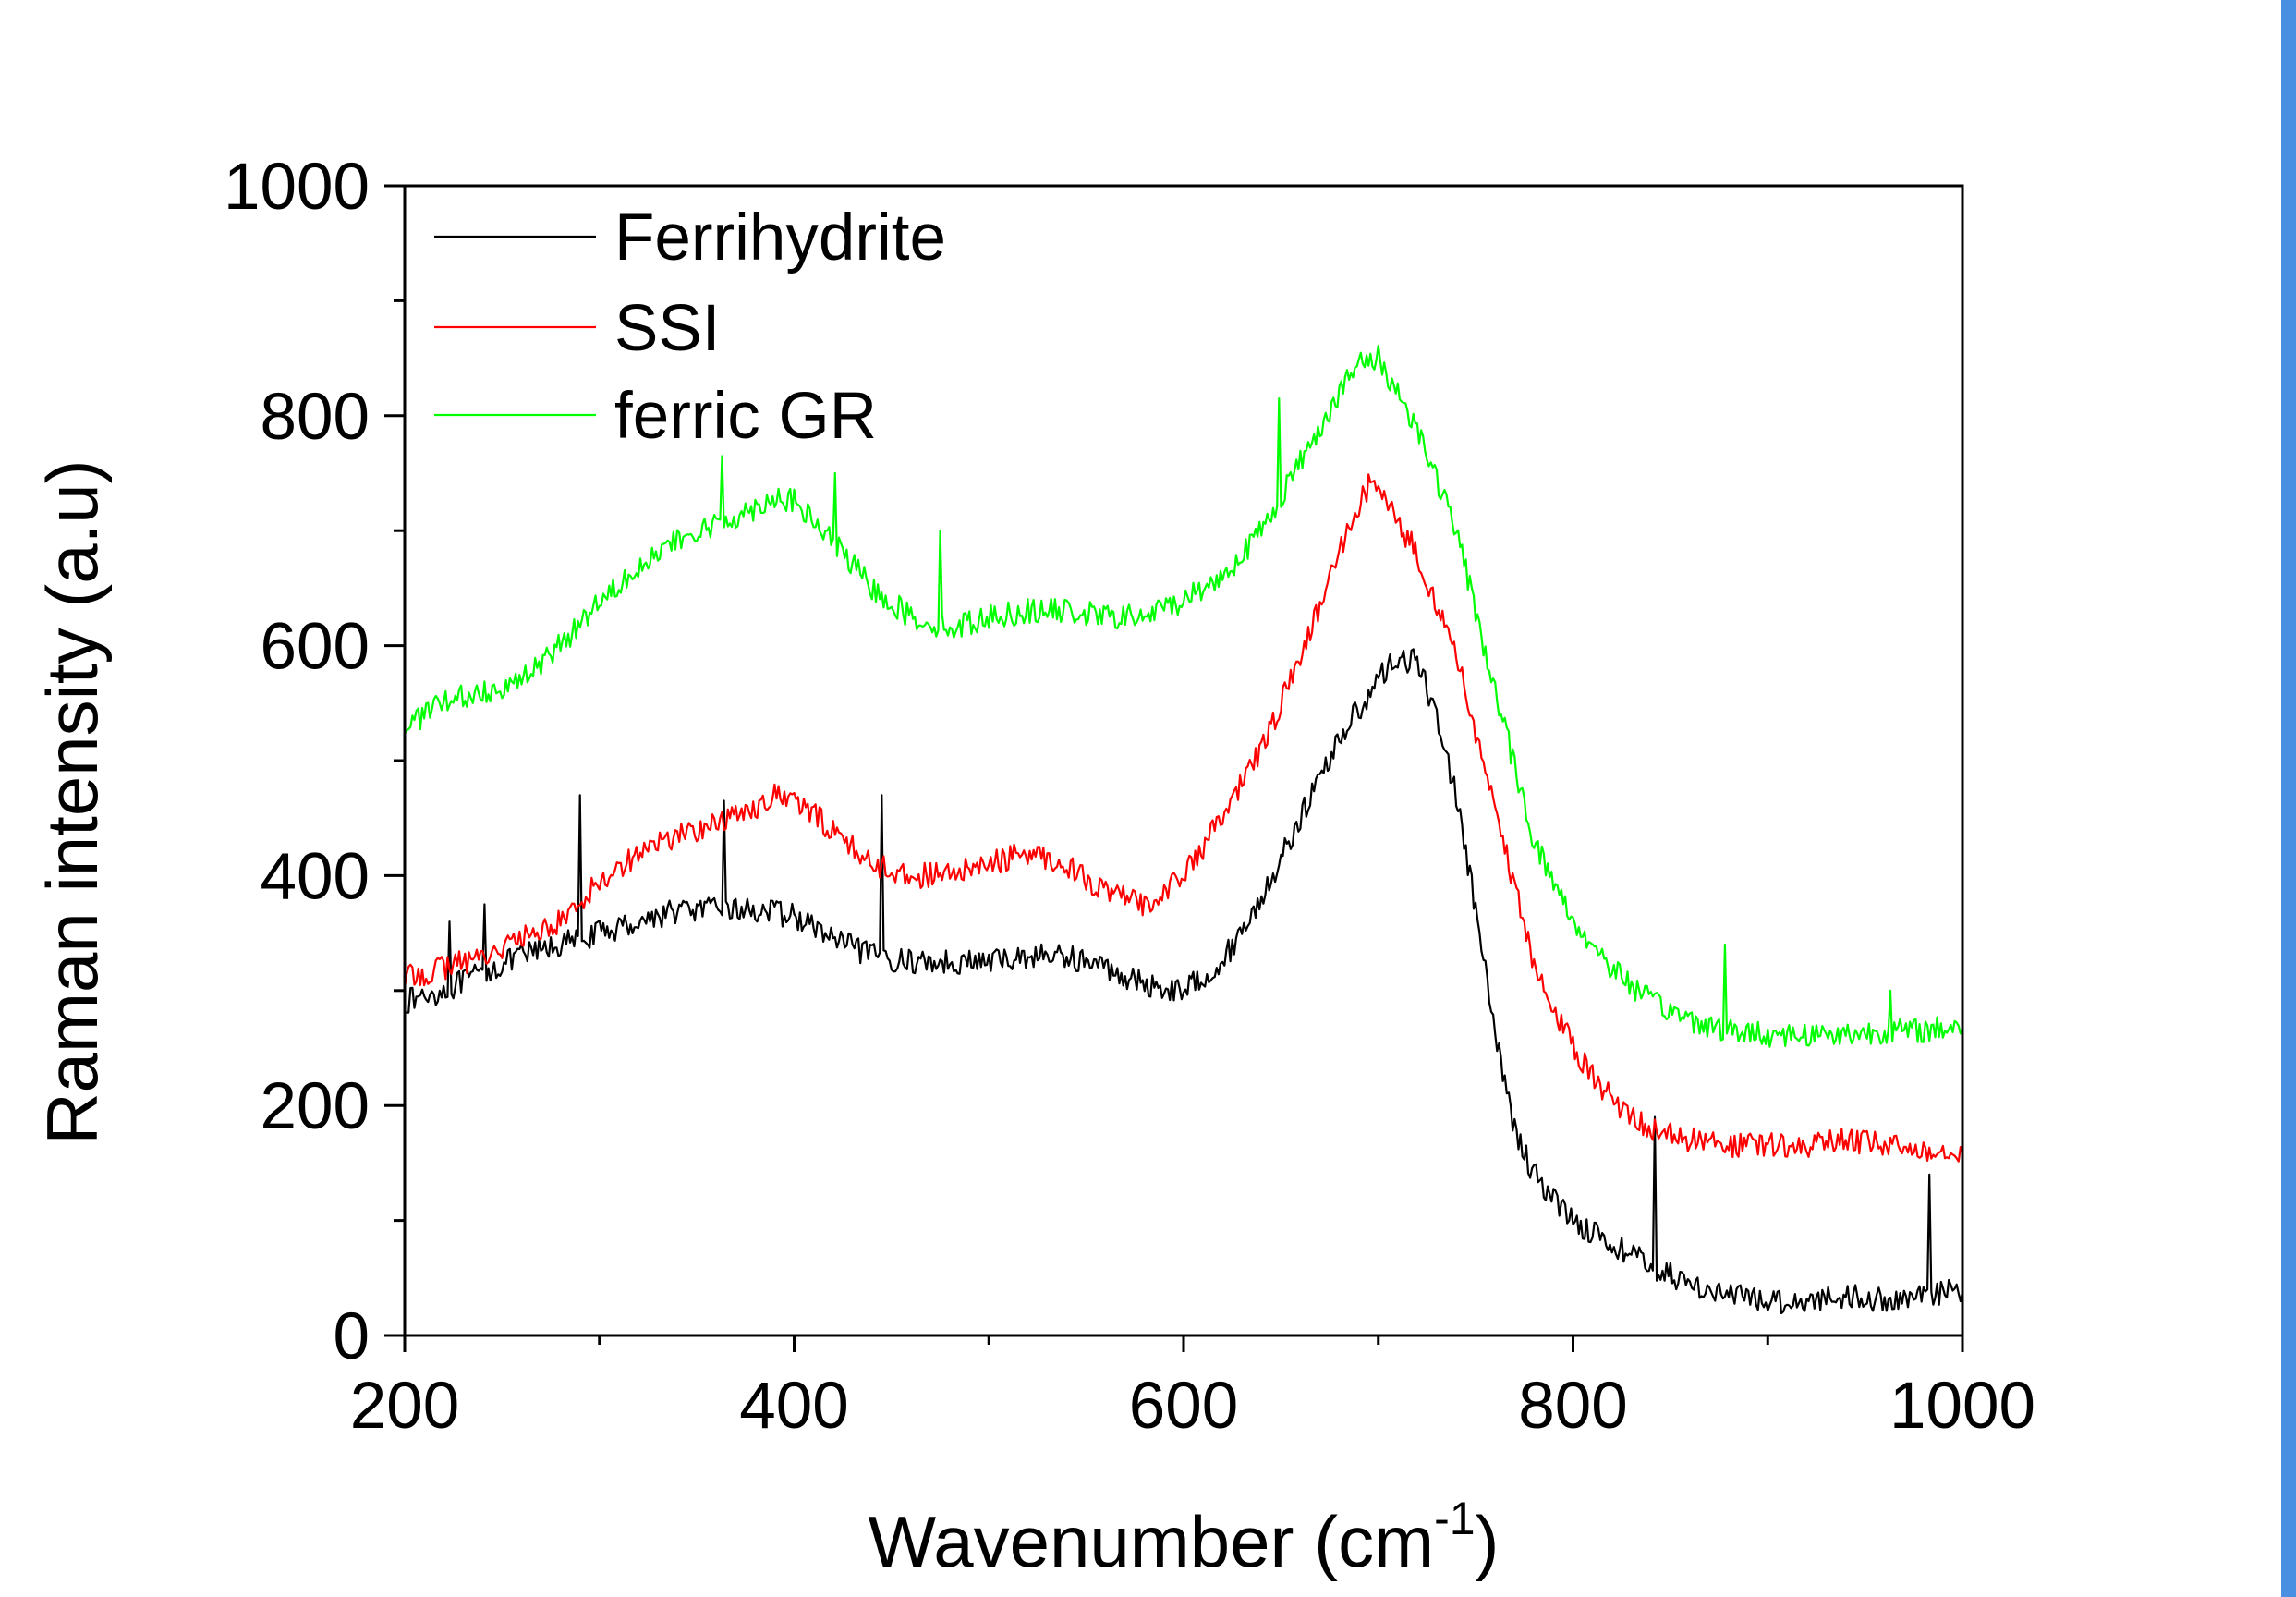 The width and height of the screenshot is (2296, 1597). I want to click on x-axis-title: Wavenumber (cm-1), so click(1183, 1537).